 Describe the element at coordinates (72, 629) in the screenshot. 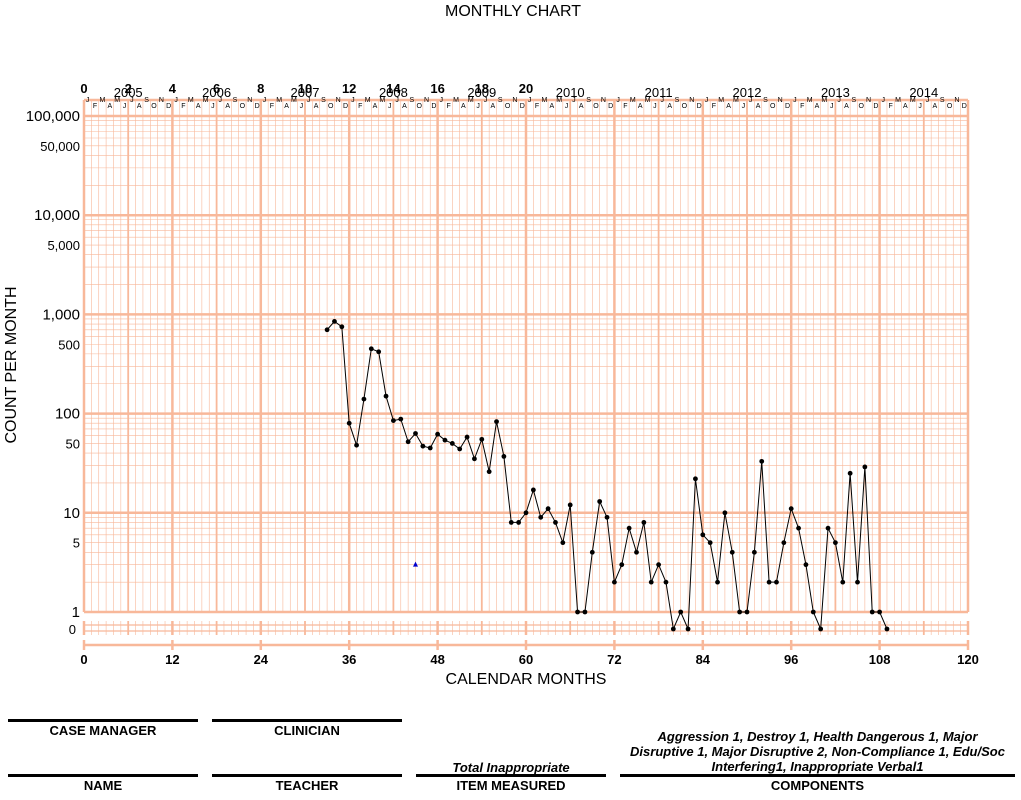

I see `y-tick-label-zero: 0` at that location.